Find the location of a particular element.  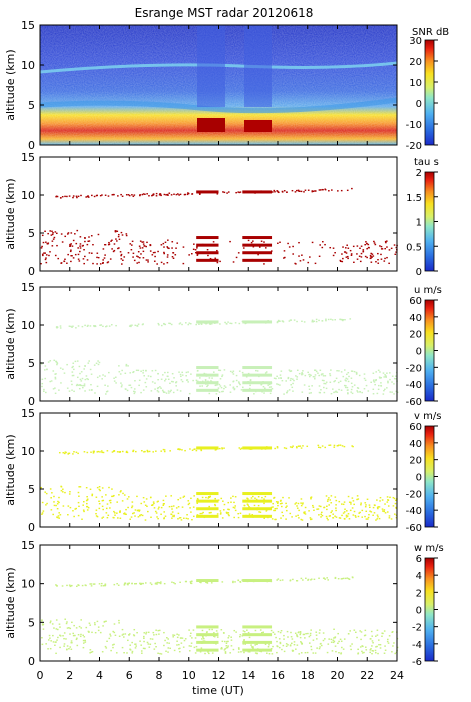

colorbar-label: w m/s is located at coordinates (429, 548).